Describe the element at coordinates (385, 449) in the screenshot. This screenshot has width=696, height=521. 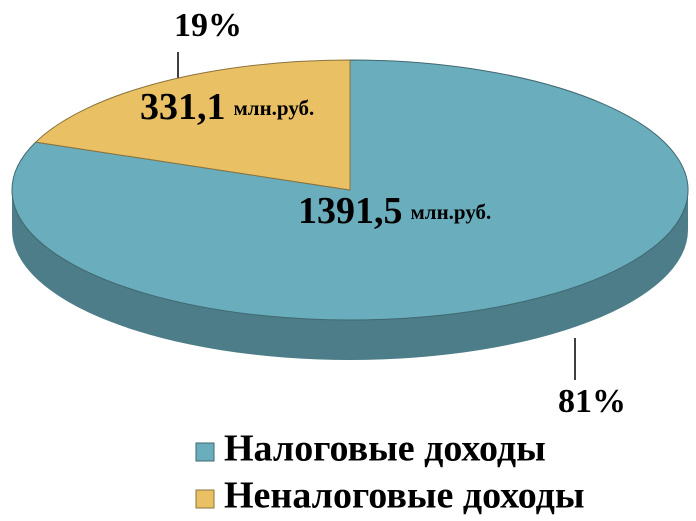
I see `legend-label: Налоговые доходы` at that location.